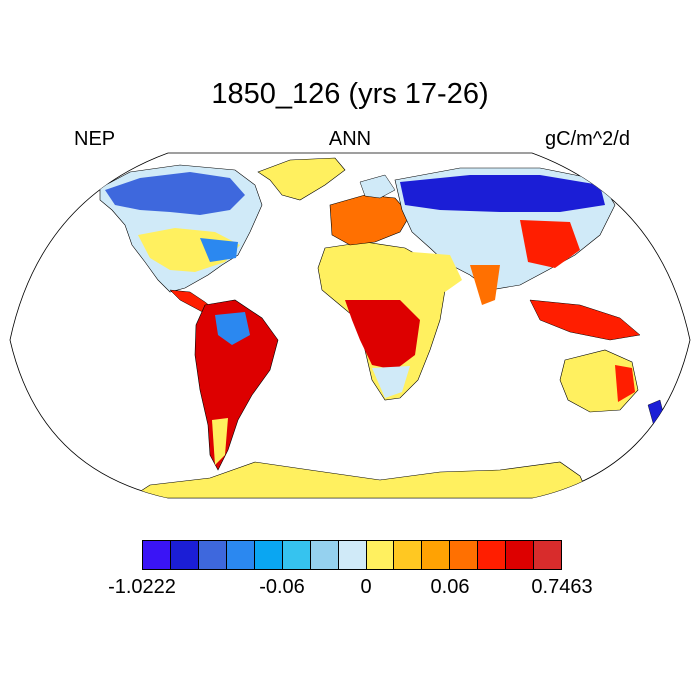 The image size is (700, 700). I want to click on variable-label: NEP, so click(95, 139).